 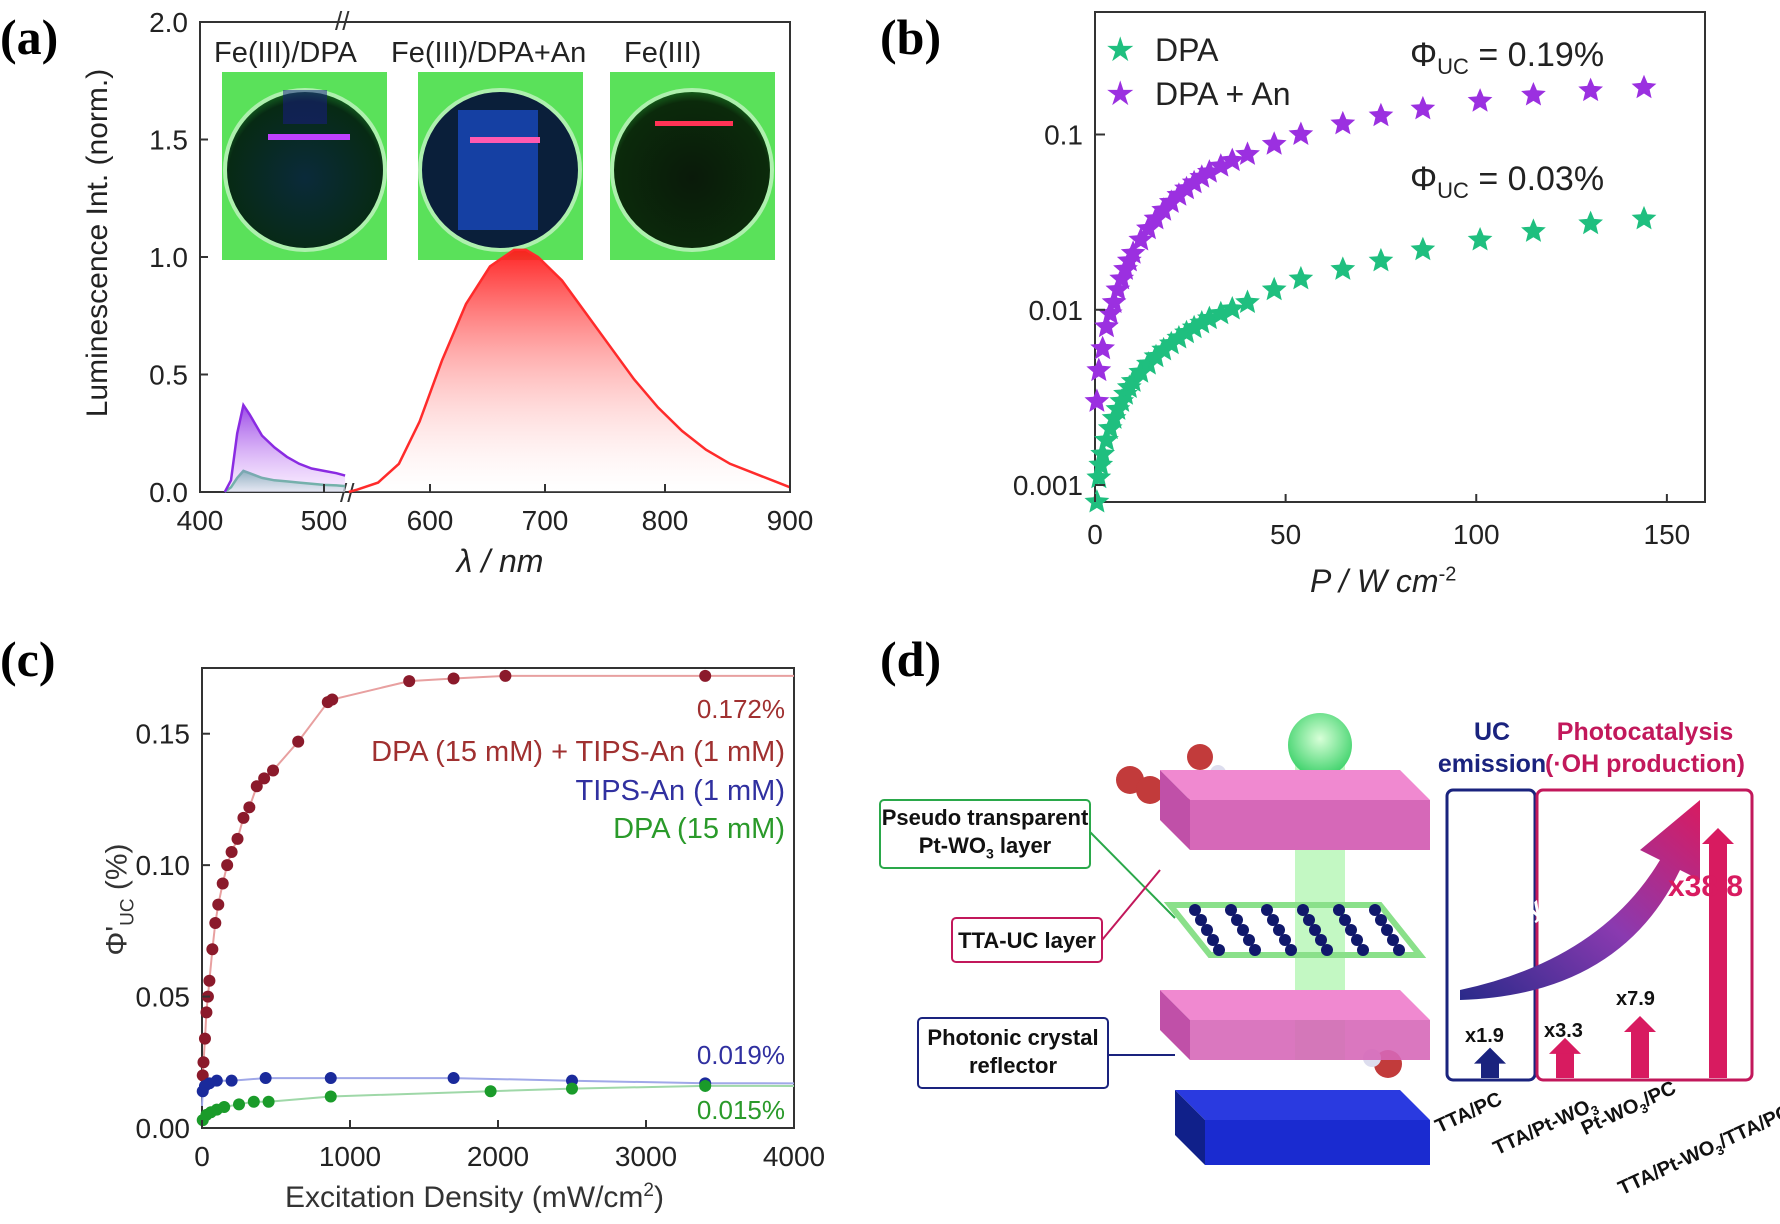 I want to click on cat4-text: TTA/Pt-WO, so click(x=1667, y=1168).